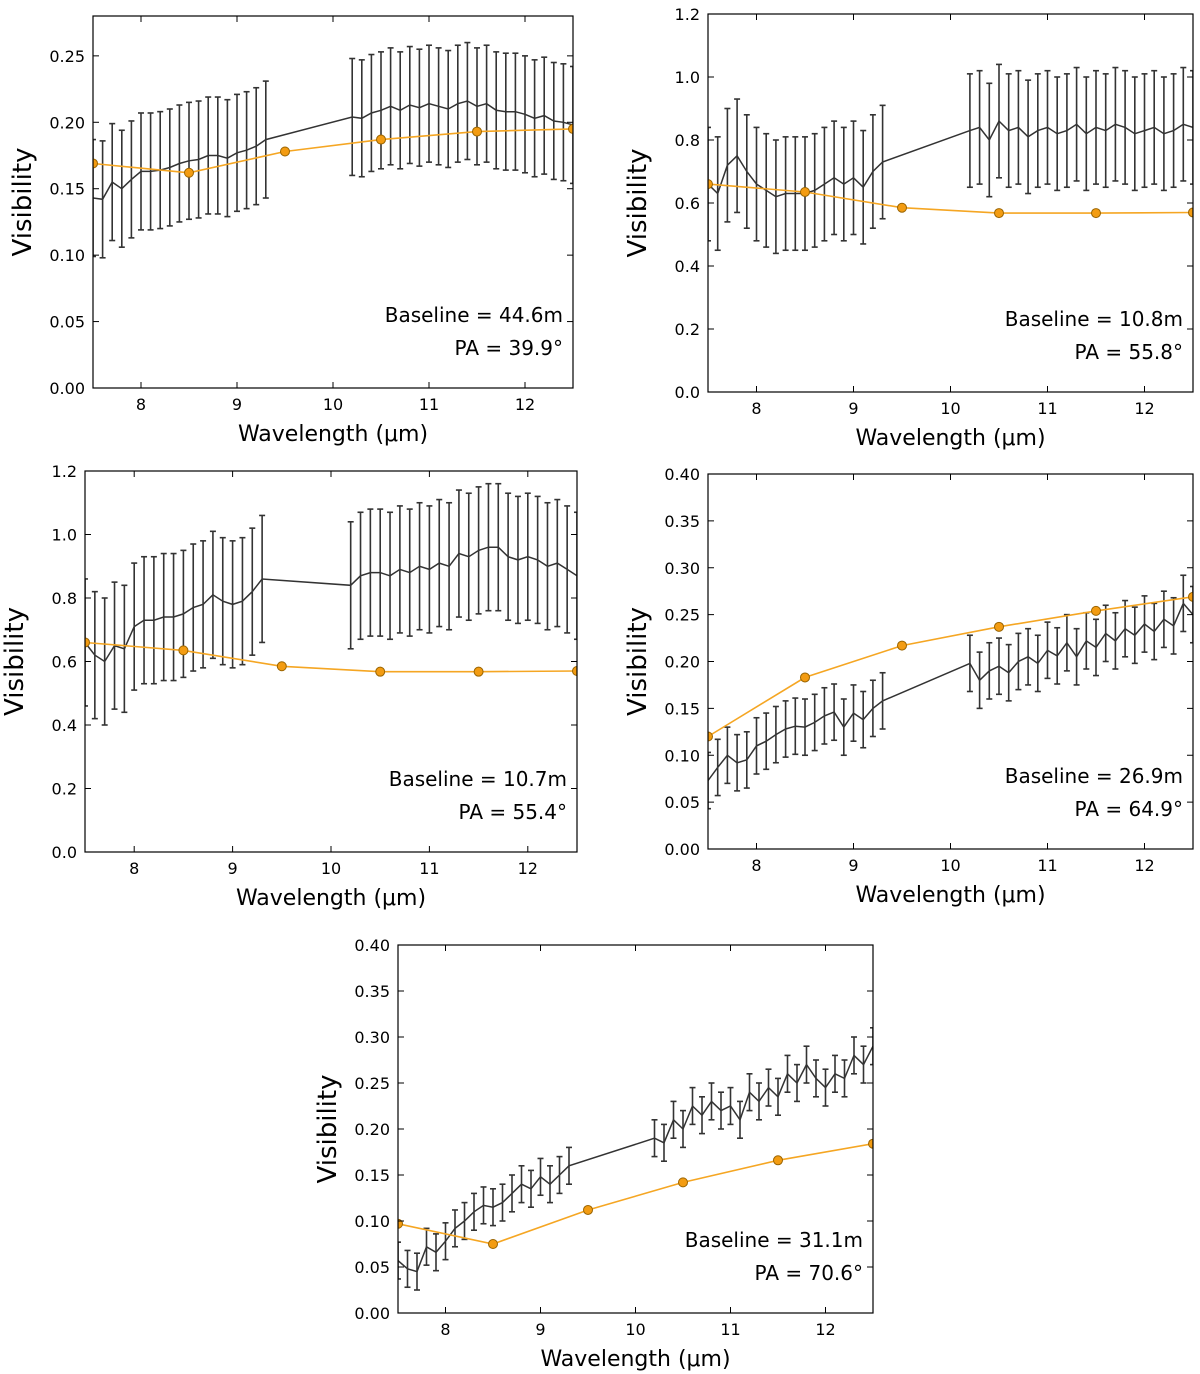 The image size is (1200, 1374). What do you see at coordinates (513, 812) in the screenshot?
I see `pa-annotation: PA = 55.4°` at bounding box center [513, 812].